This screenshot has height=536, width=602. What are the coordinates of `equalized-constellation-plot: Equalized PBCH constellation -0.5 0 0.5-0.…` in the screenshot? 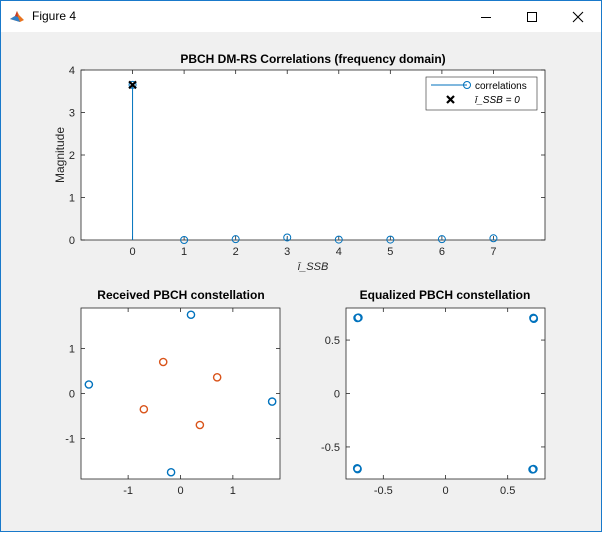 It's located at (433, 392).